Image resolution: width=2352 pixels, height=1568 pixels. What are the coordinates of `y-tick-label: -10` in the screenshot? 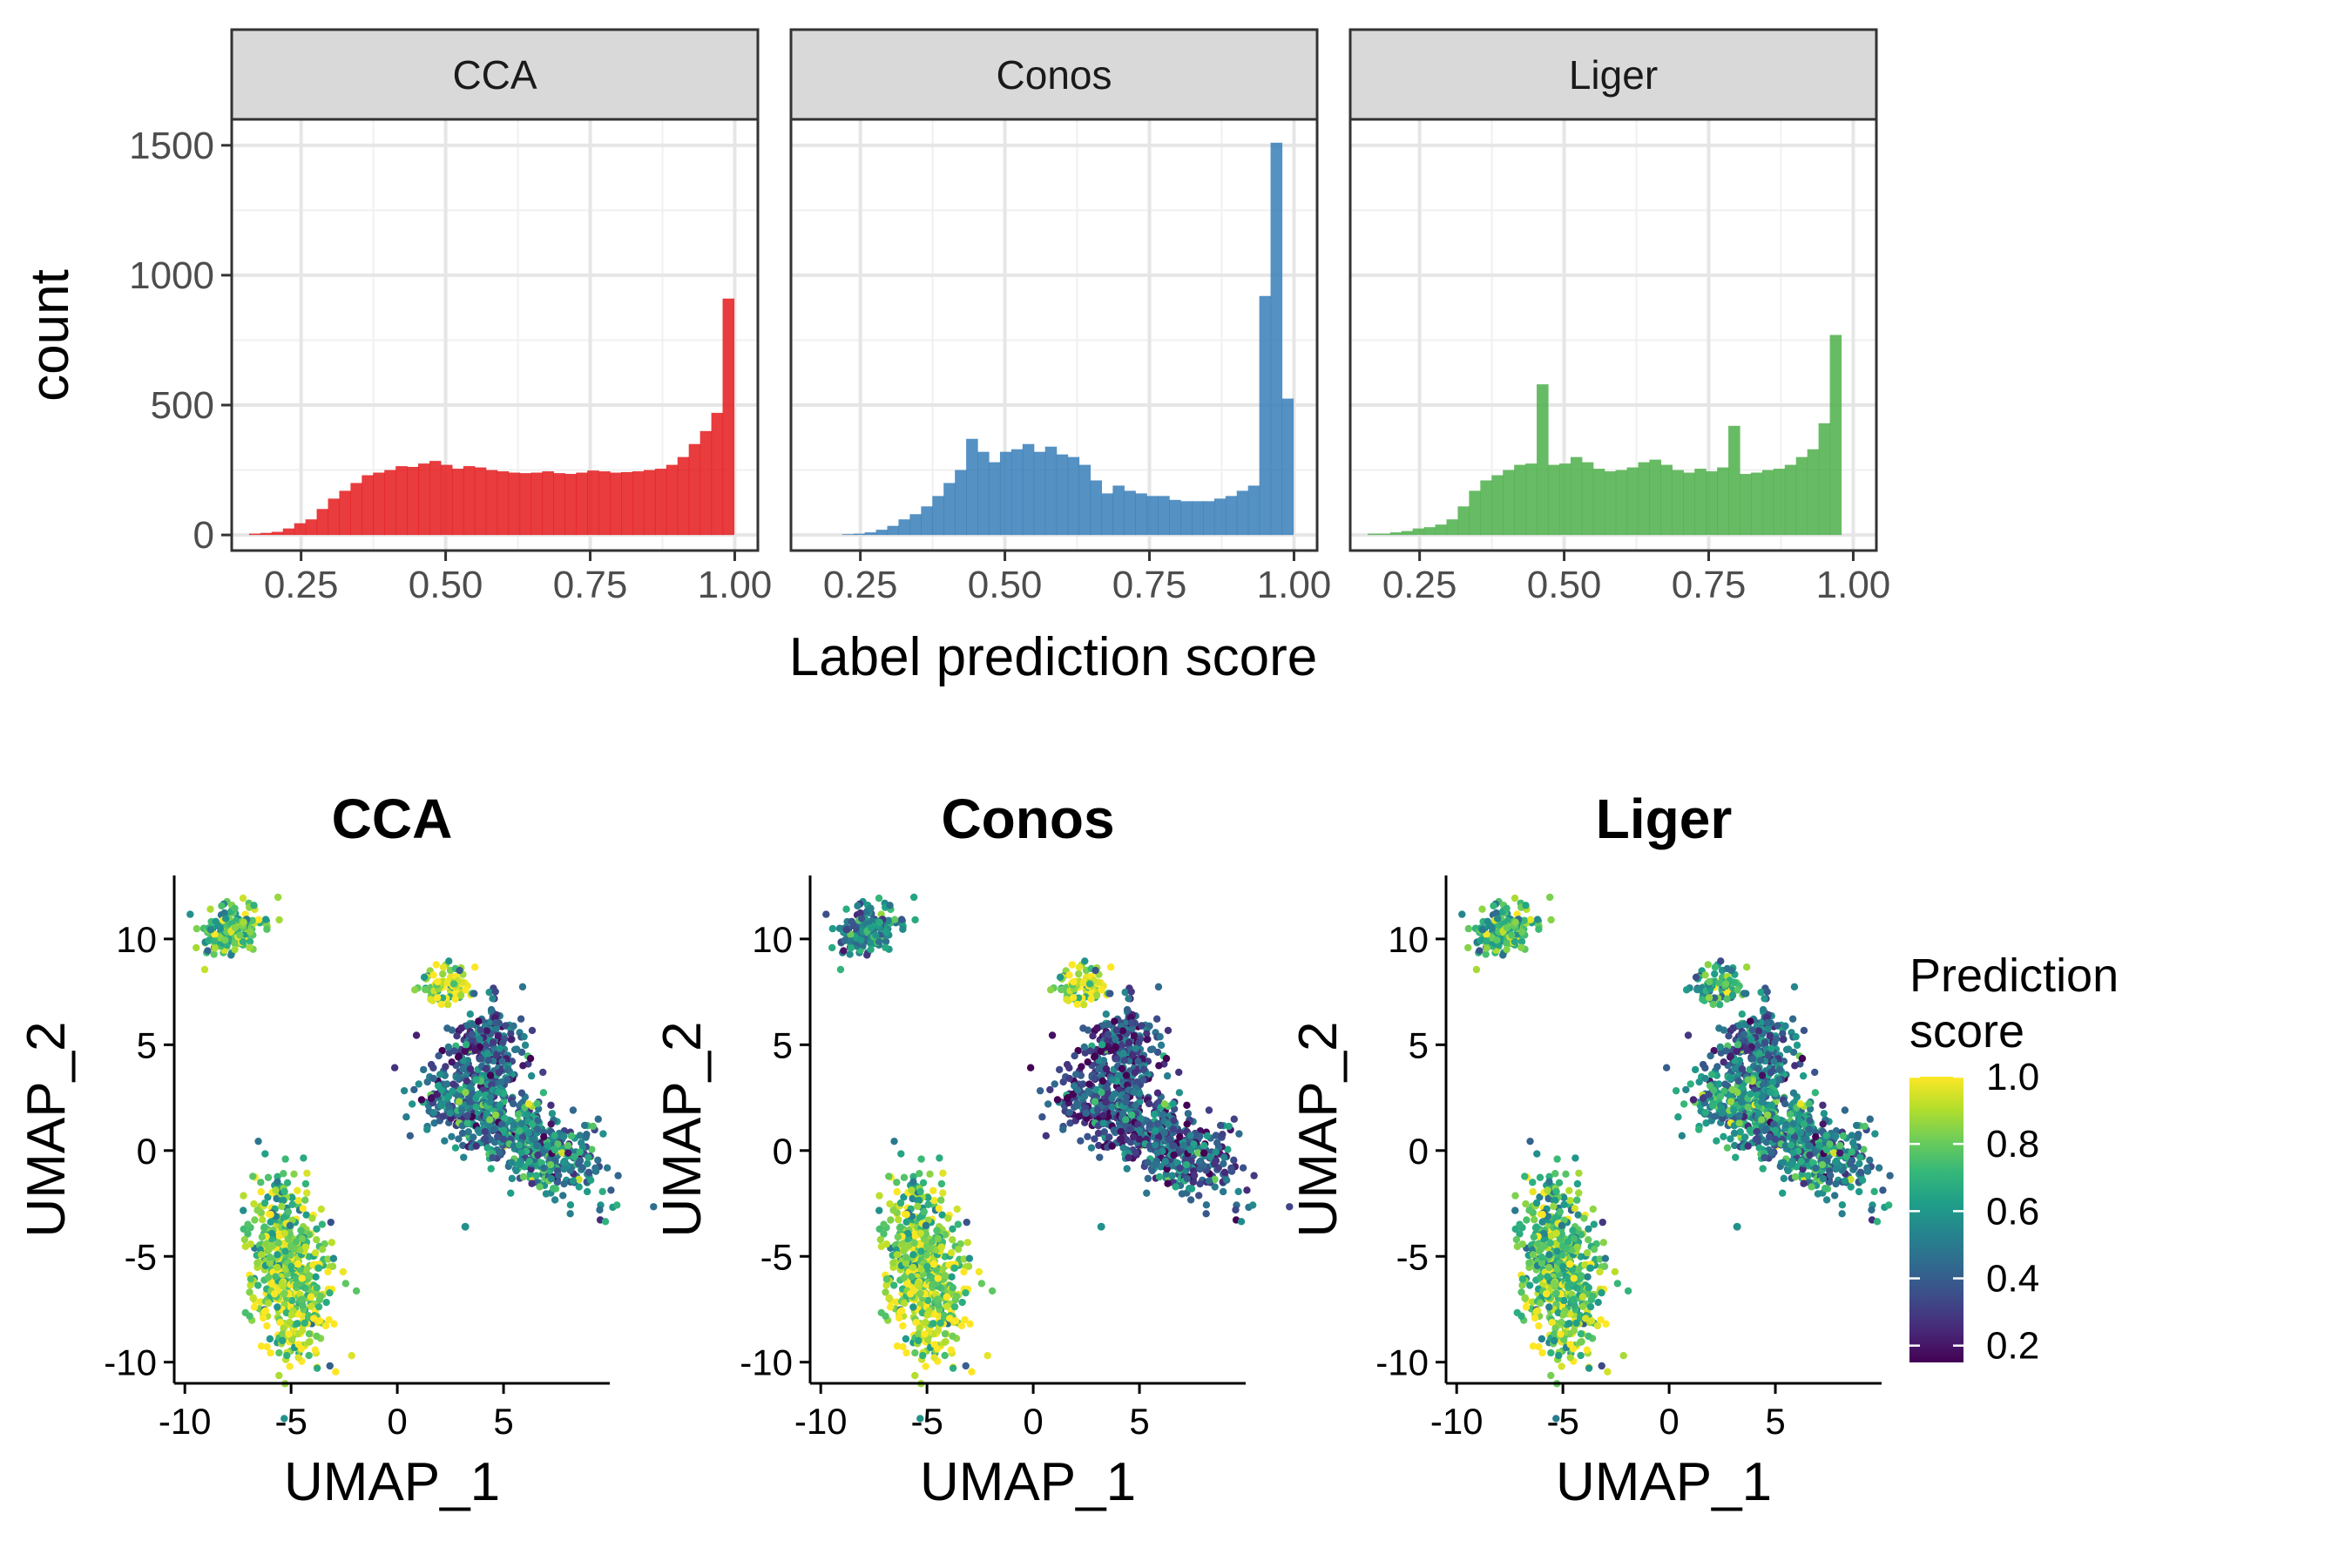 It's located at (130, 1362).